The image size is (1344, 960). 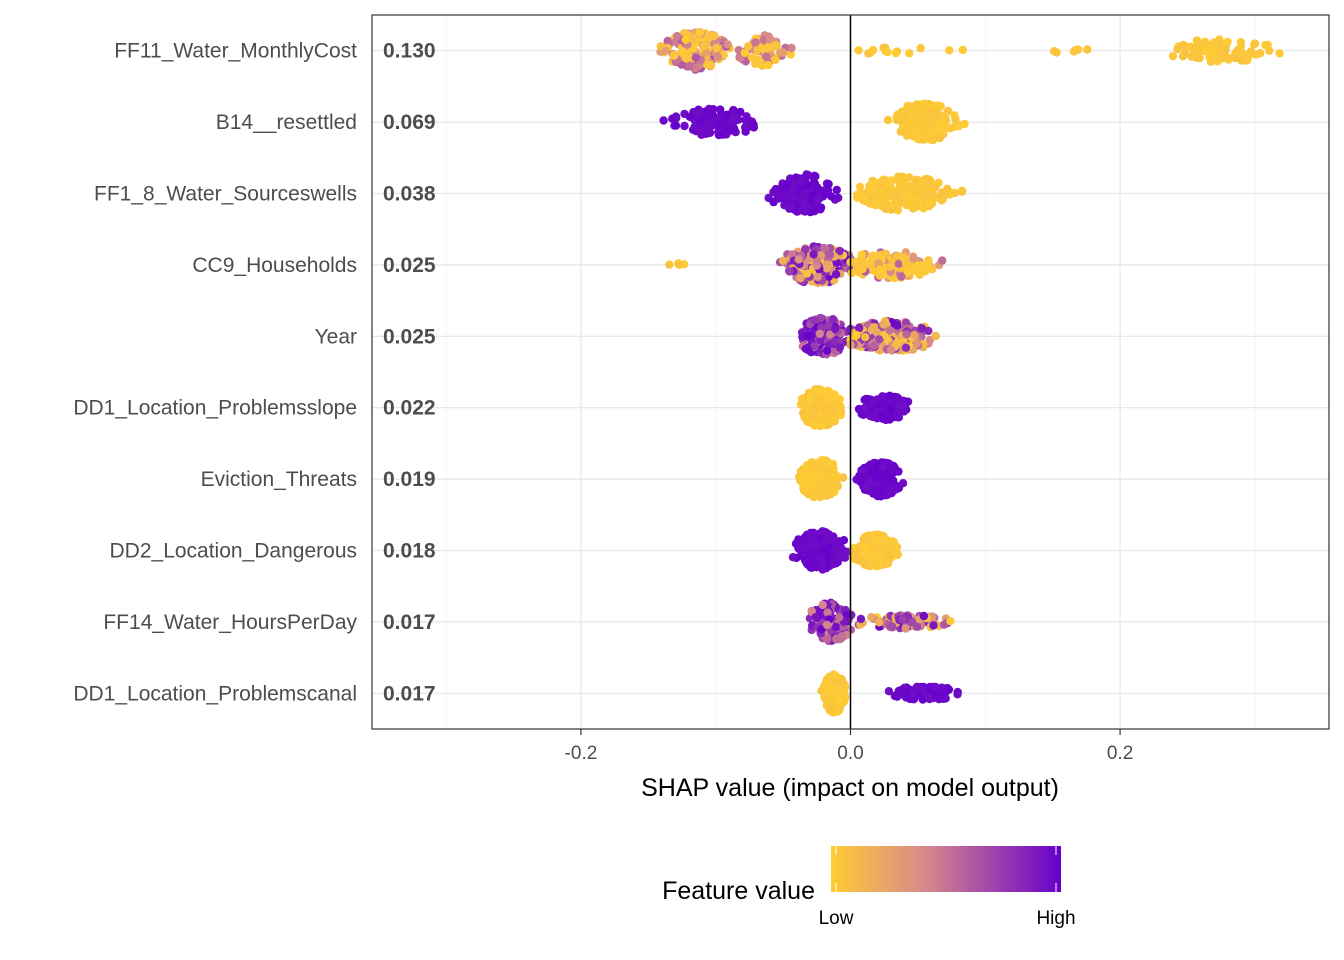 What do you see at coordinates (836, 918) in the screenshot?
I see `legend-low-label: Low` at bounding box center [836, 918].